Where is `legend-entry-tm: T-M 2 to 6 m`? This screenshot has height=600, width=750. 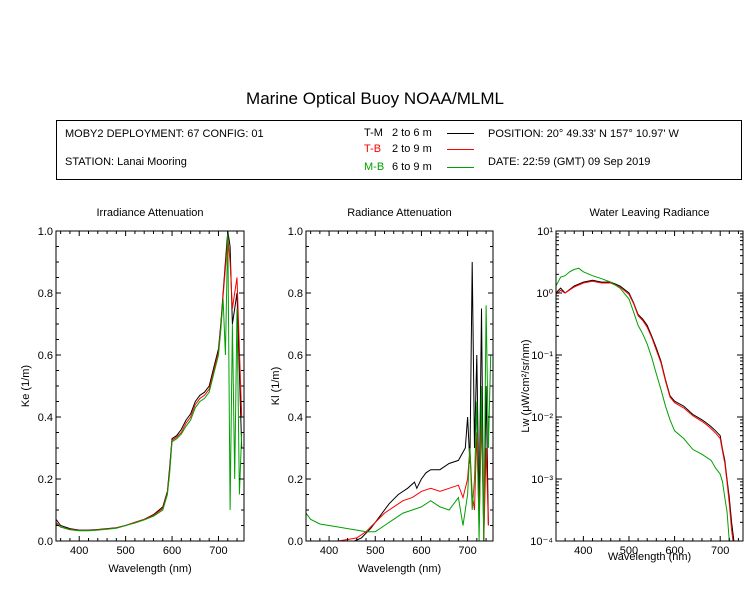
legend-entry-tm: T-M 2 to 6 m is located at coordinates (419, 134).